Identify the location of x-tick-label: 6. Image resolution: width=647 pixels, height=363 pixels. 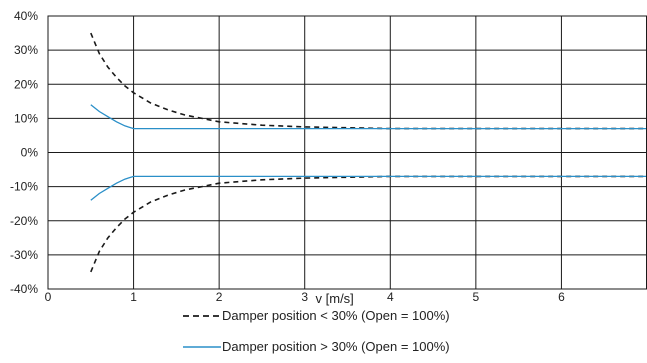
(561, 297).